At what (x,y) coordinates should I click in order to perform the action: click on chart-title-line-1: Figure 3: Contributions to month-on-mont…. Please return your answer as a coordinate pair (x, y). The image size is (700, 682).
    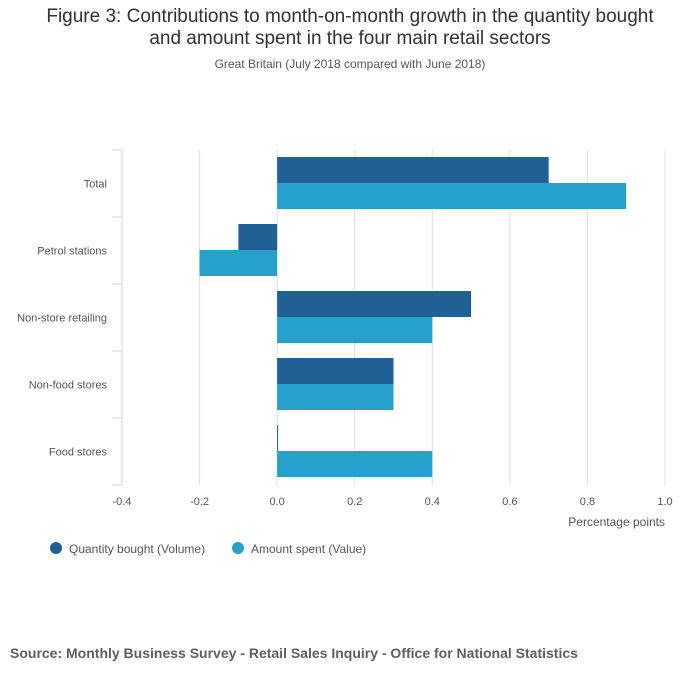
    Looking at the image, I should click on (350, 16).